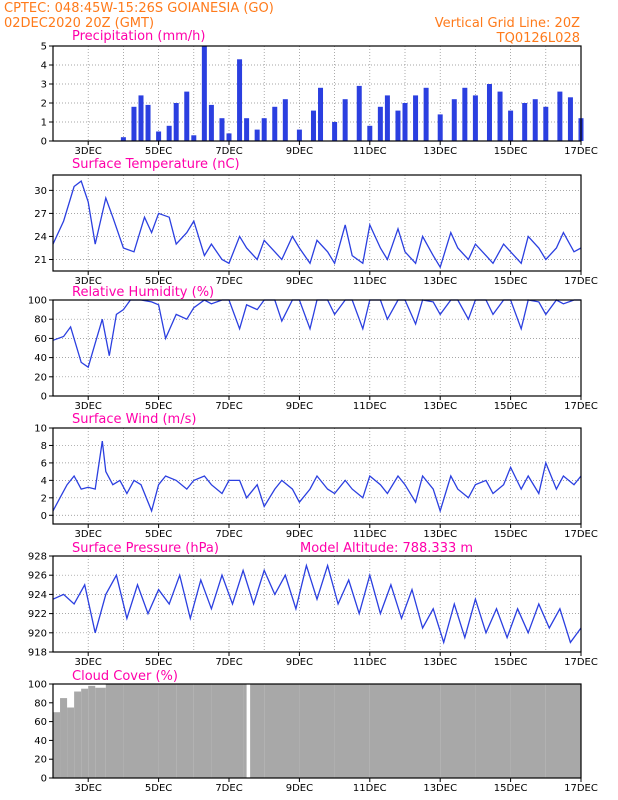  What do you see at coordinates (138, 36) in the screenshot?
I see `panel-title: Precipitation (mm/h)` at bounding box center [138, 36].